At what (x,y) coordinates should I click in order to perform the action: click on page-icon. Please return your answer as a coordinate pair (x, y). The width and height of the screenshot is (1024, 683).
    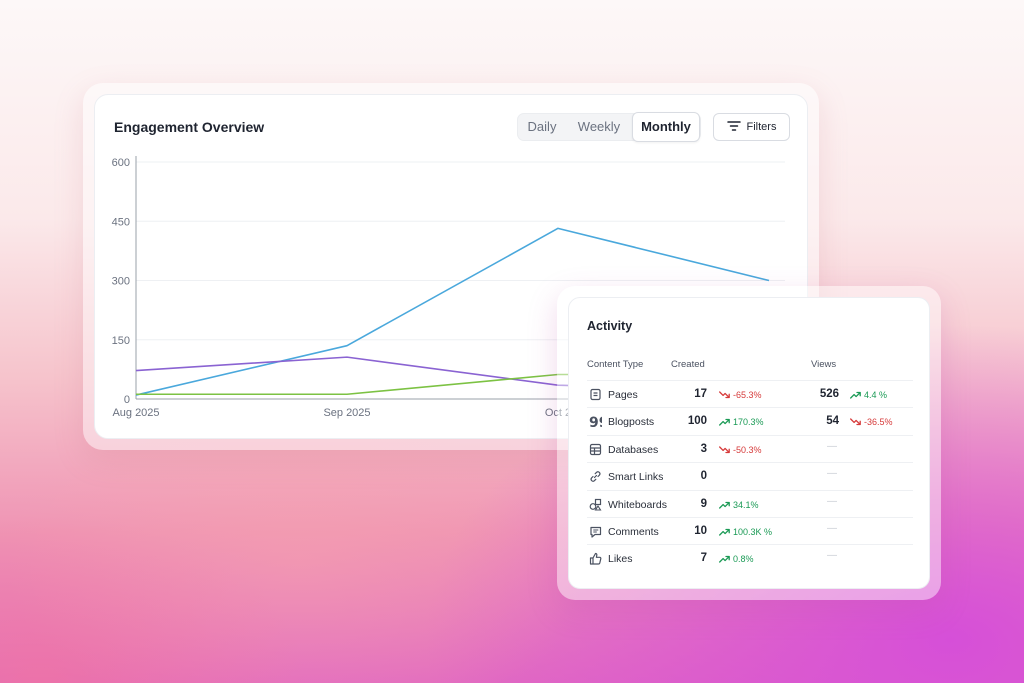
    Looking at the image, I should click on (595, 394).